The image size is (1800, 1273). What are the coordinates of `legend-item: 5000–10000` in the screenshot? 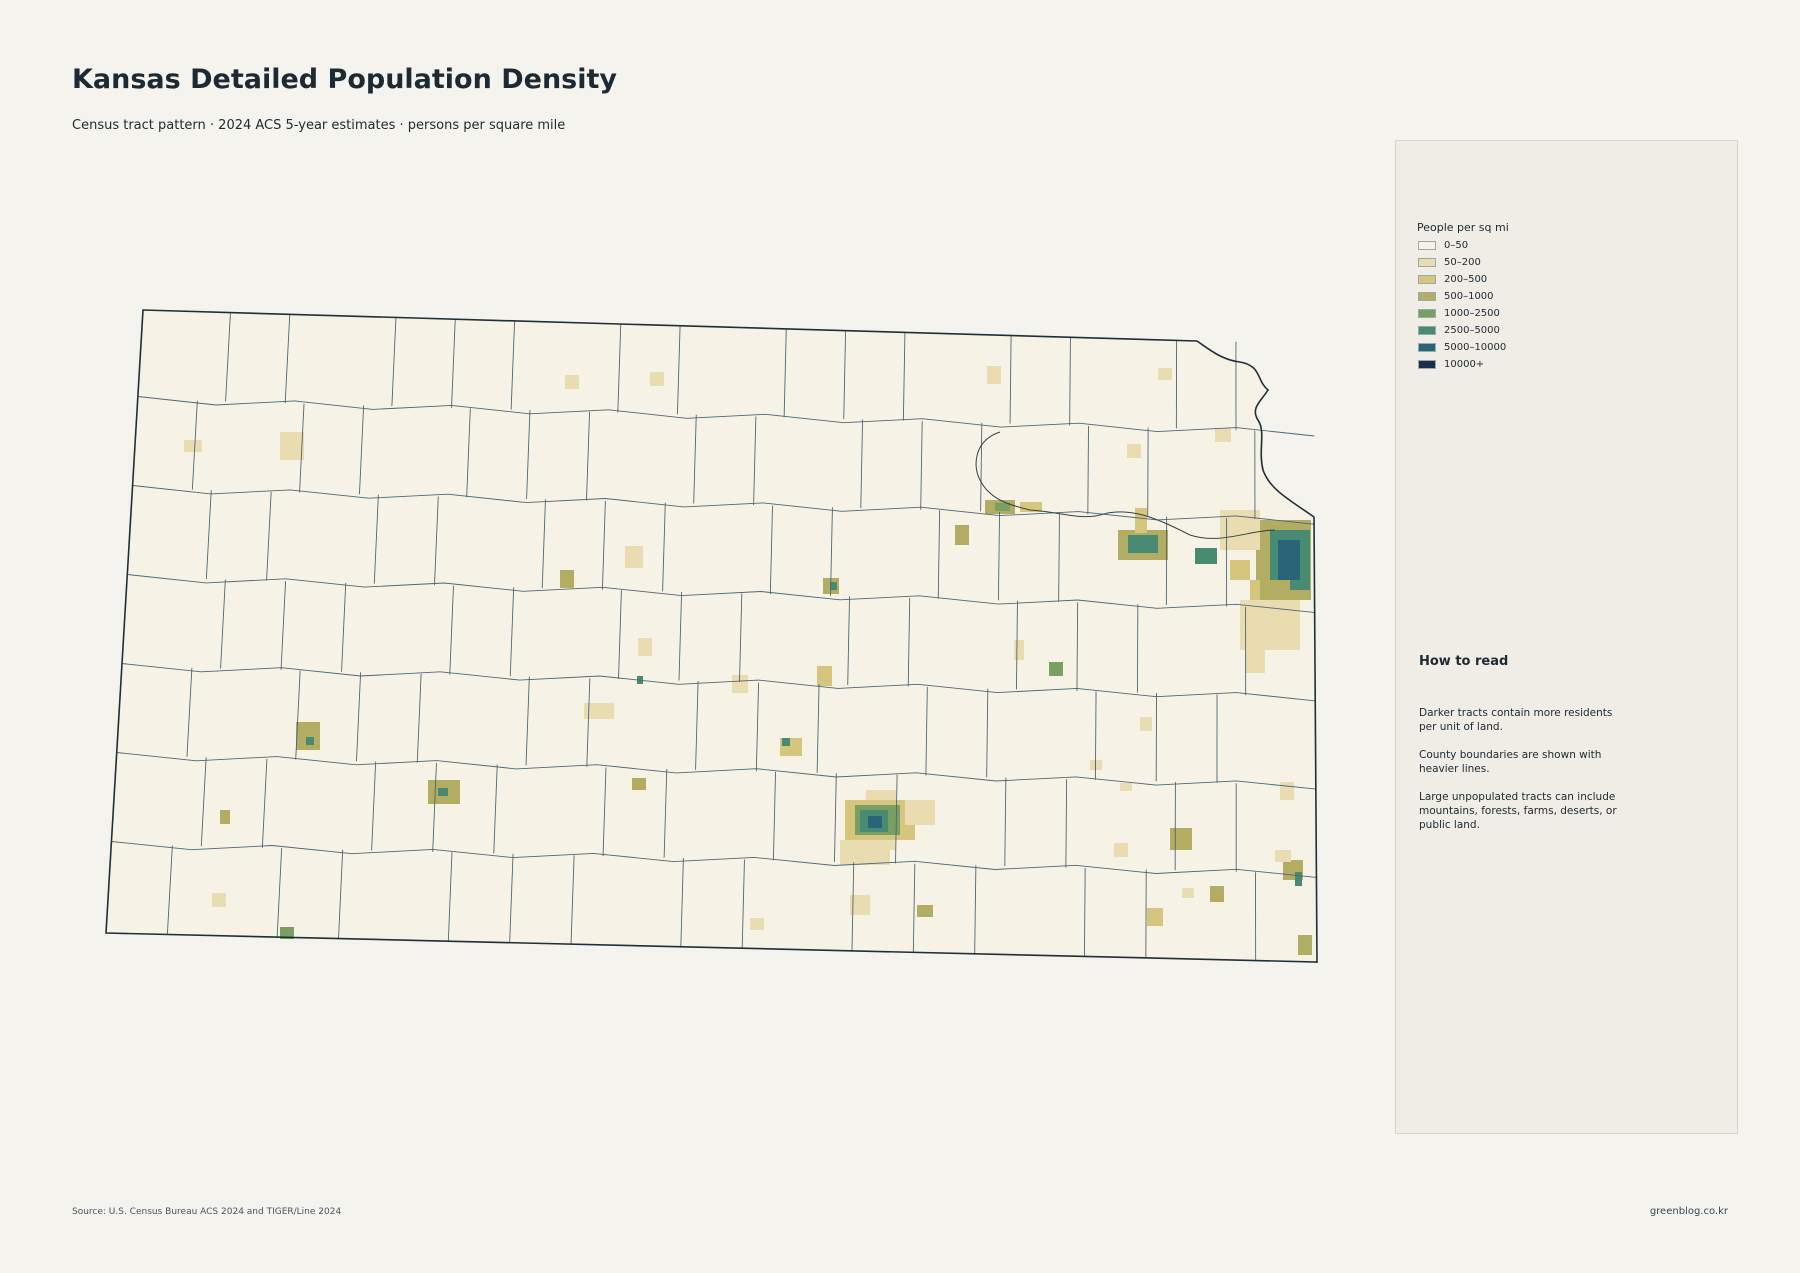 It's located at (1462, 347).